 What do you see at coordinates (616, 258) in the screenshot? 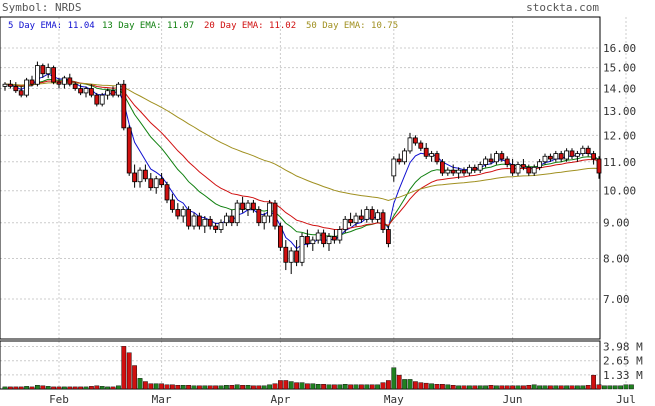
I see `price-tick-label: 8.00` at bounding box center [616, 258].